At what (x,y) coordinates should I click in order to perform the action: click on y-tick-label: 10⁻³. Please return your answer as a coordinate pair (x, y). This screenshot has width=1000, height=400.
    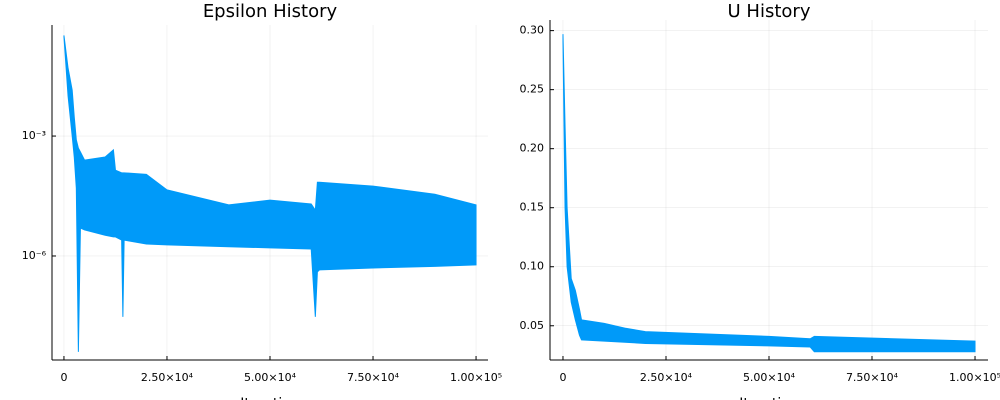
    Looking at the image, I should click on (34, 135).